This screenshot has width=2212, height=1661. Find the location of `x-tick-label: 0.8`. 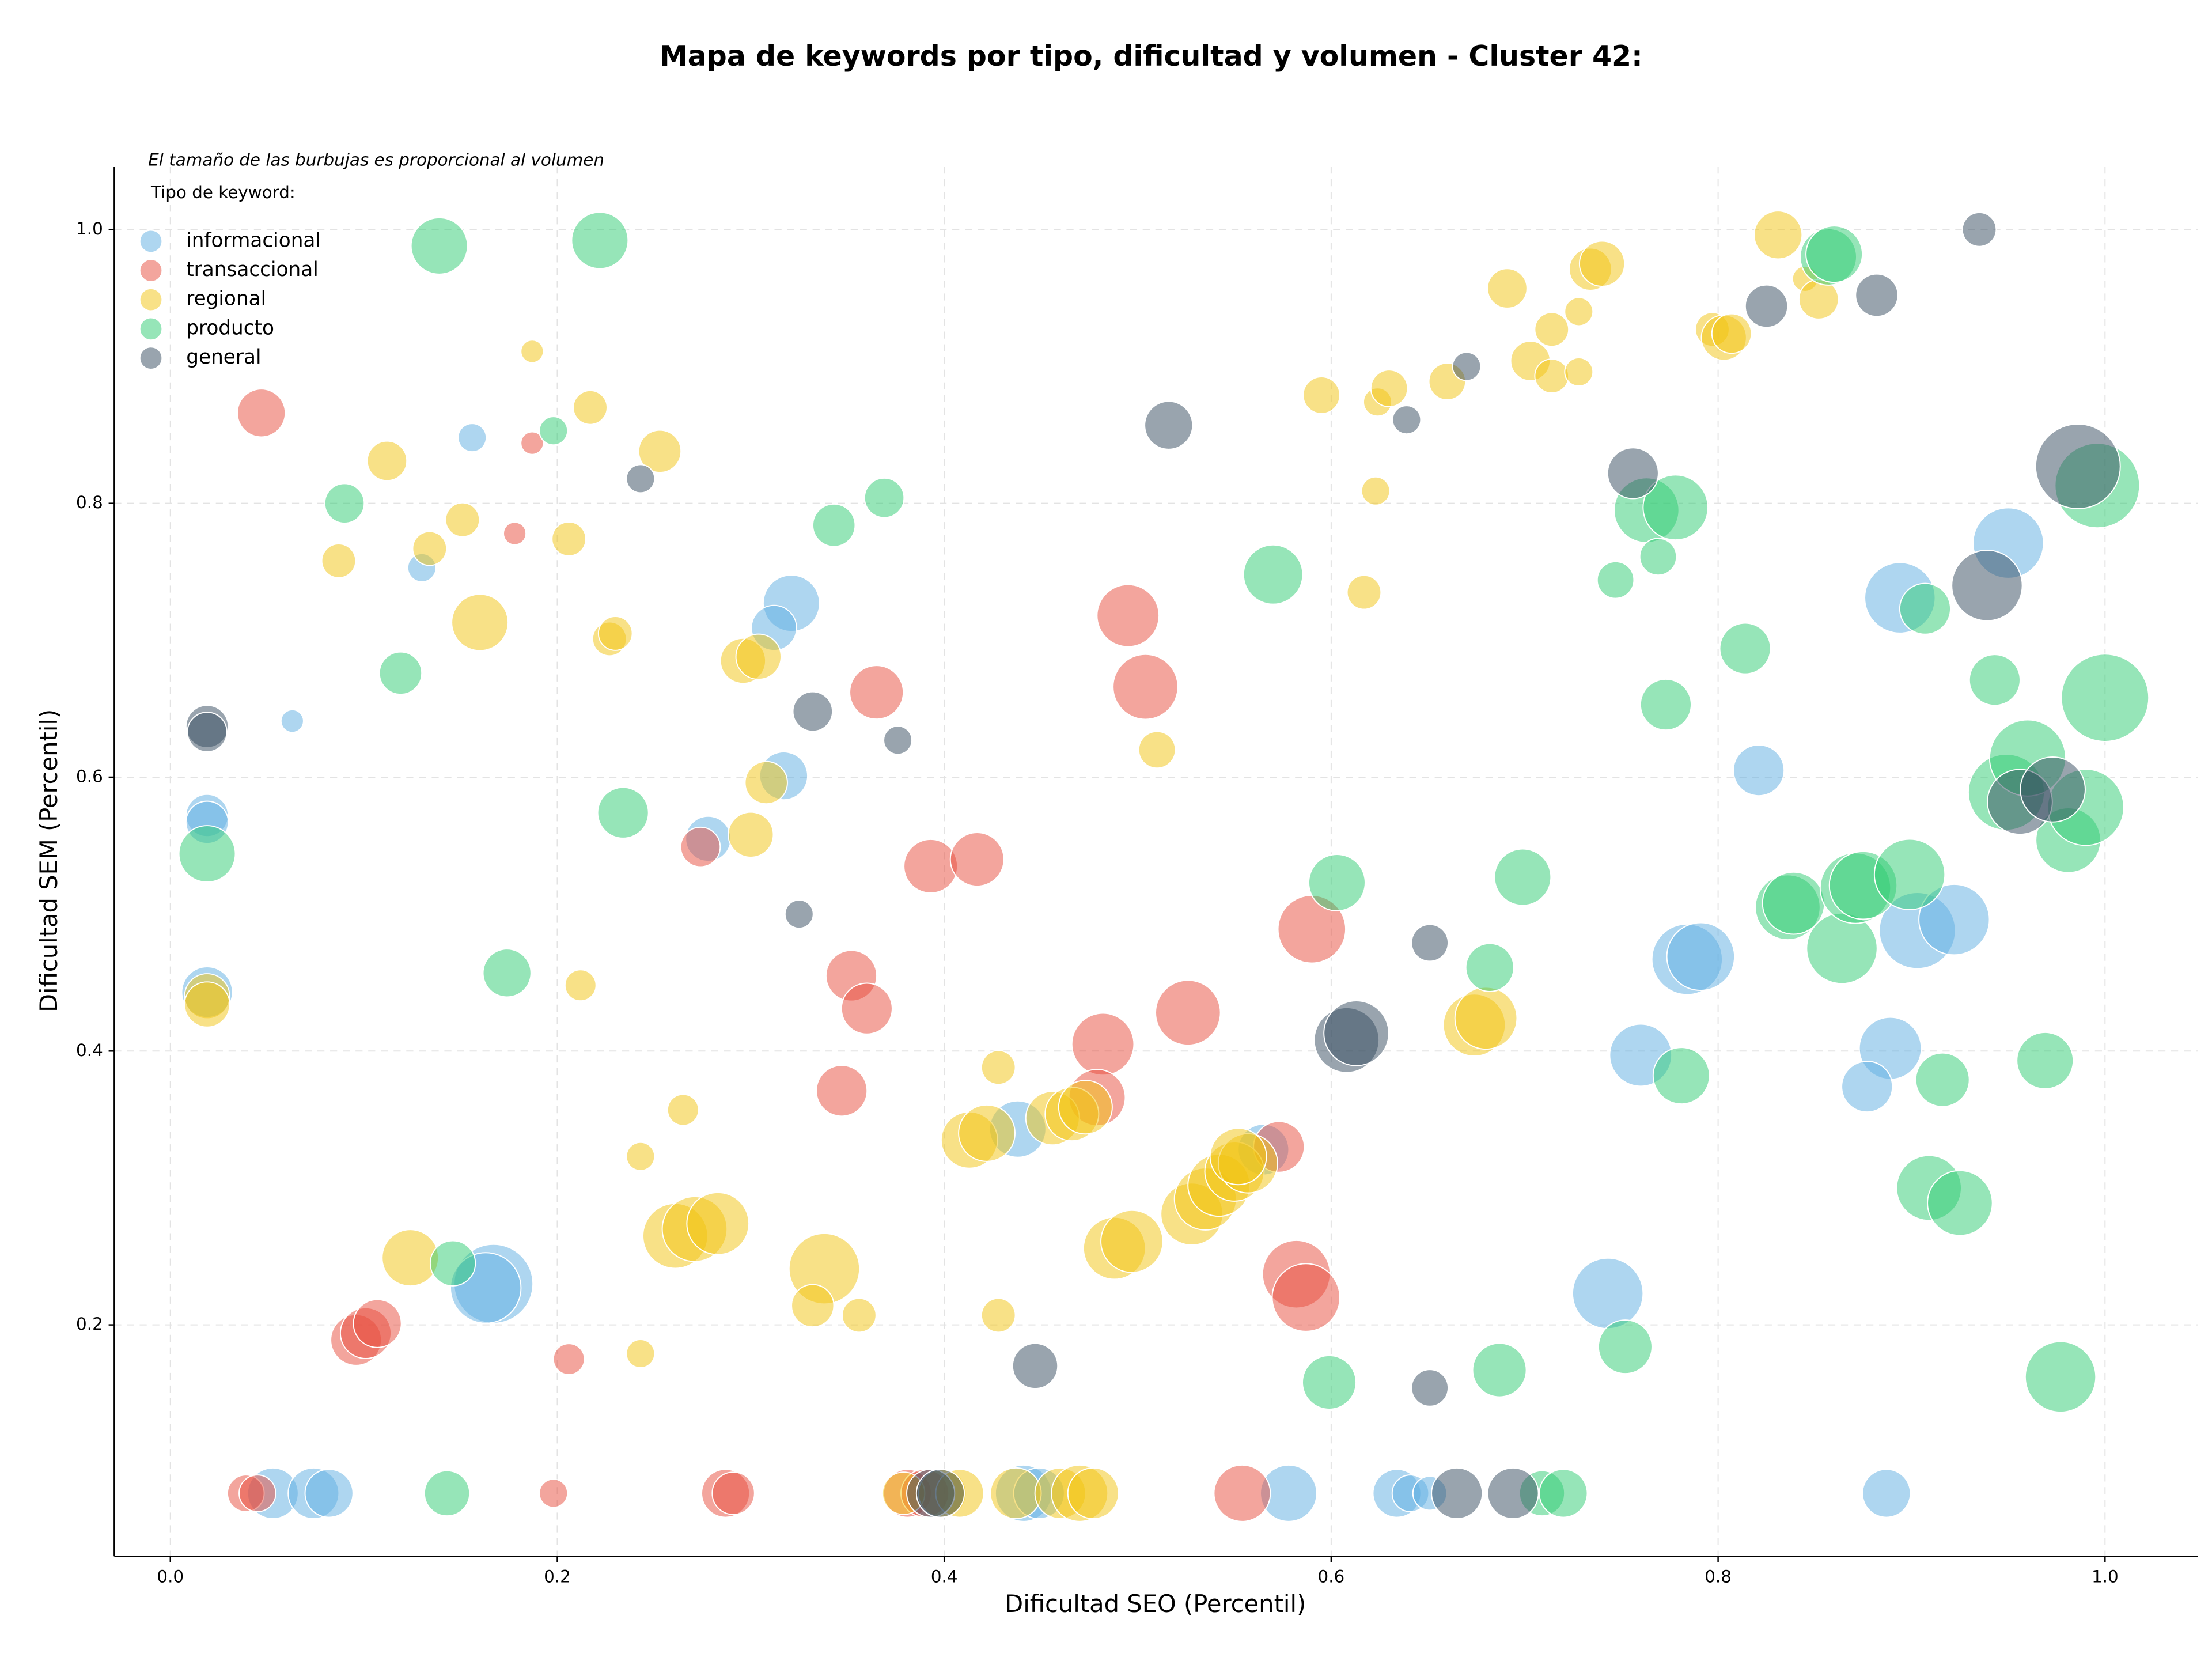

x-tick-label: 0.8 is located at coordinates (1718, 1576).